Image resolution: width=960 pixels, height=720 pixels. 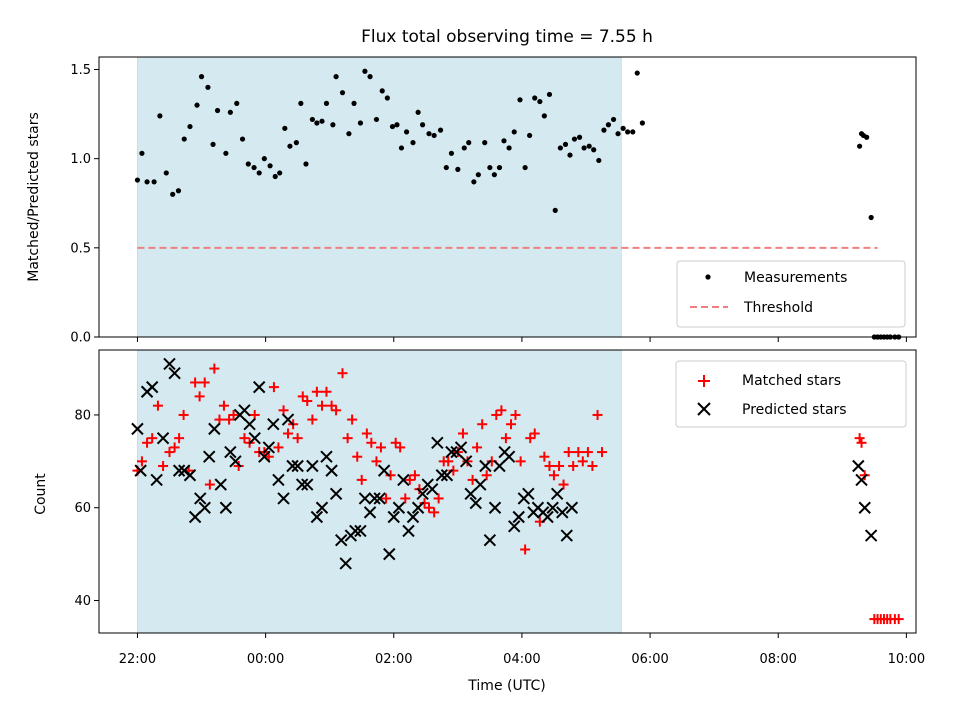 What do you see at coordinates (34, 197) in the screenshot?
I see `top-y-axis-label: Matched/Predicted stars` at bounding box center [34, 197].